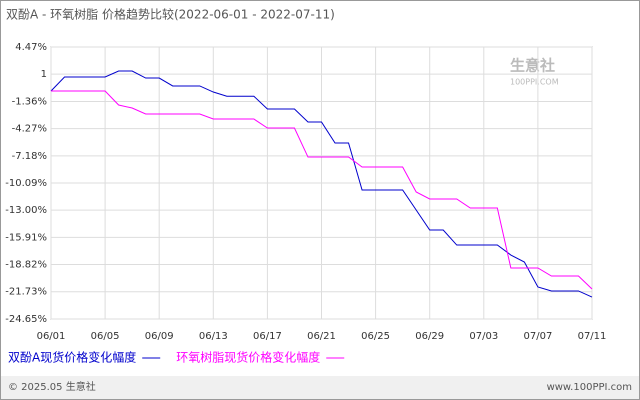 The height and width of the screenshot is (400, 640). Describe the element at coordinates (29, 101) in the screenshot. I see `y-tick-label: -1.36%` at that location.